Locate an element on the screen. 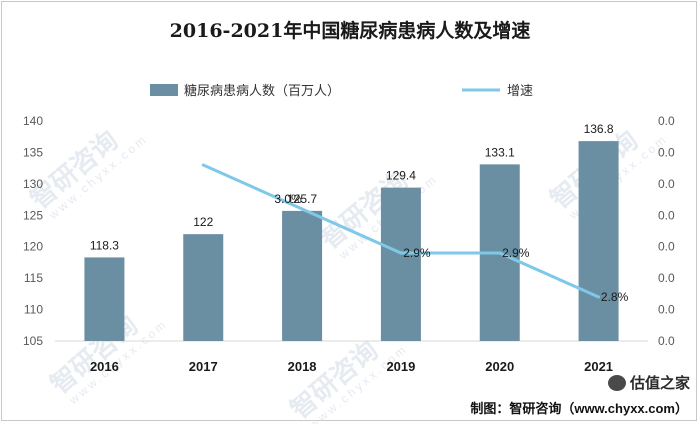  wechat-icon is located at coordinates (616, 382).